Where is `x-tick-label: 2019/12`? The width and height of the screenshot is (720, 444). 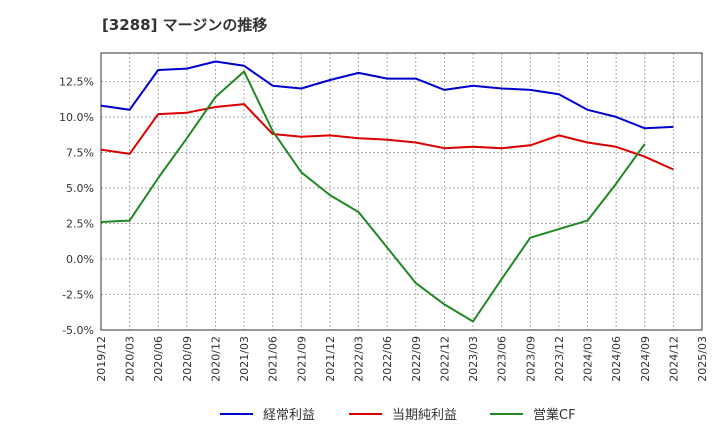
x-tick-label: 2019/12 is located at coordinates (101, 359).